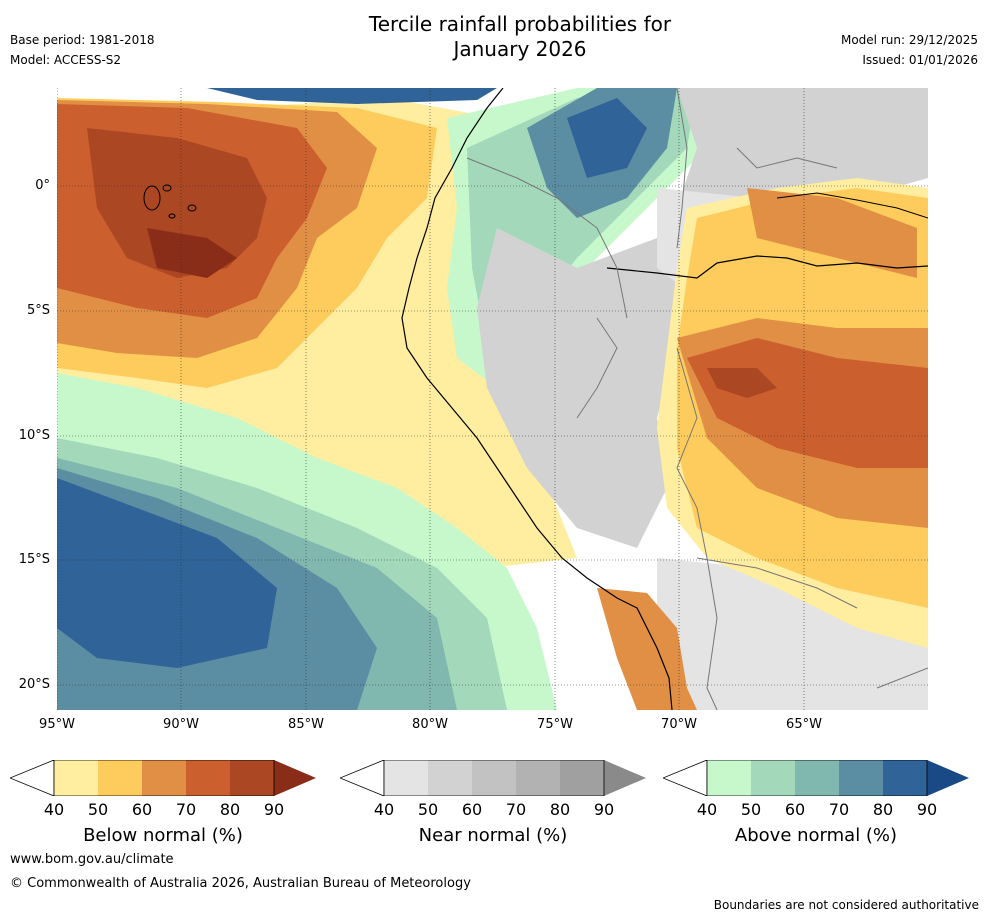 This screenshot has width=988, height=919. I want to click on colorbar-near-svg, so click(493, 778).